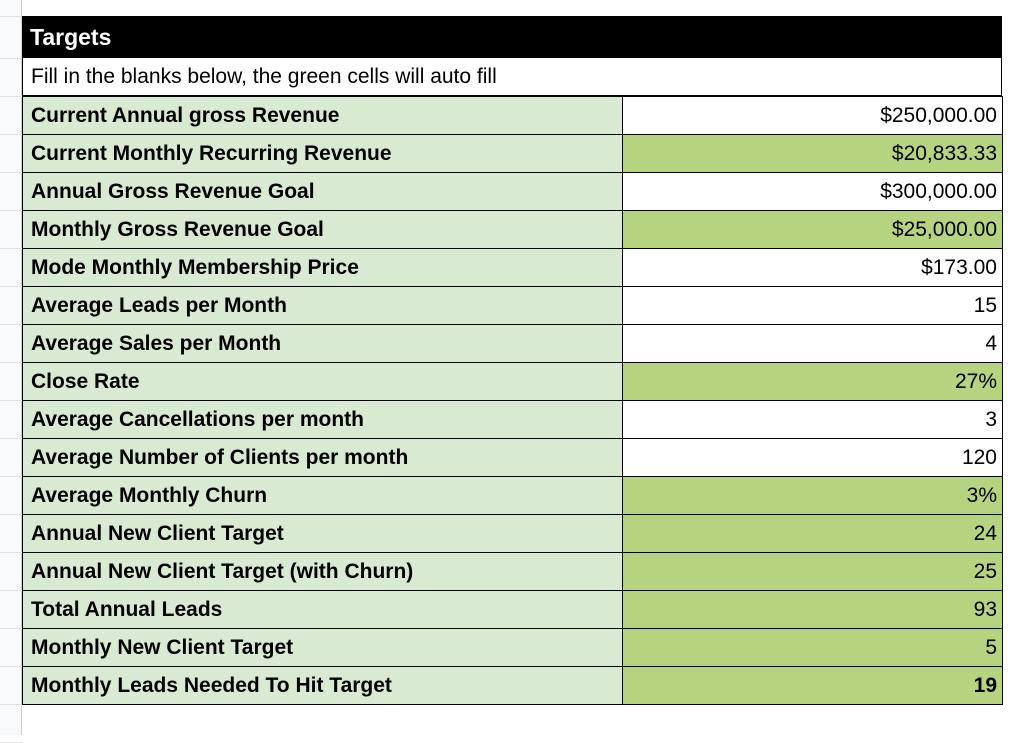 This screenshot has height=743, width=1024. Describe the element at coordinates (322, 647) in the screenshot. I see `row-label-cell: Monthly New Client Target` at that location.